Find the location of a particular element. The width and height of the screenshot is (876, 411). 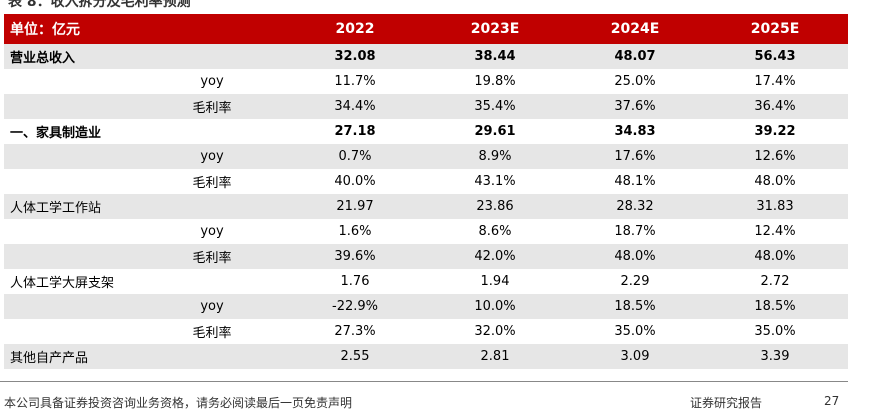

value-cell: 29.61 is located at coordinates (495, 131).